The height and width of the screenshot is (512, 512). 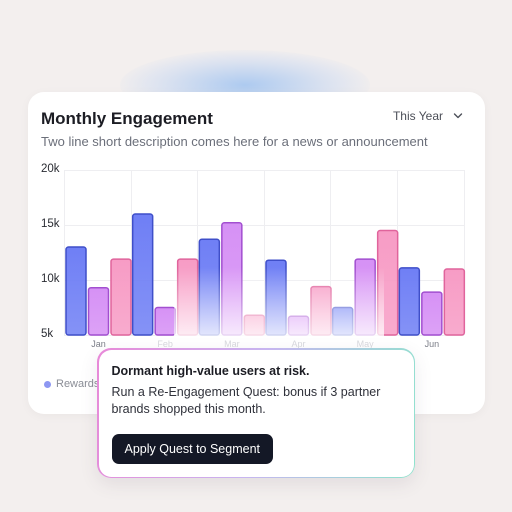 What do you see at coordinates (458, 116) in the screenshot?
I see `chevron-down-icon` at bounding box center [458, 116].